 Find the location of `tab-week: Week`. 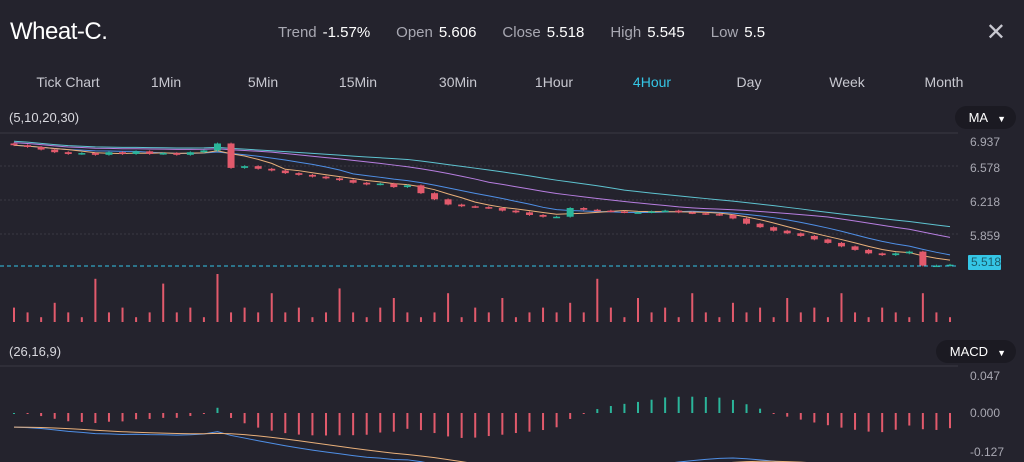

tab-week: Week is located at coordinates (847, 82).